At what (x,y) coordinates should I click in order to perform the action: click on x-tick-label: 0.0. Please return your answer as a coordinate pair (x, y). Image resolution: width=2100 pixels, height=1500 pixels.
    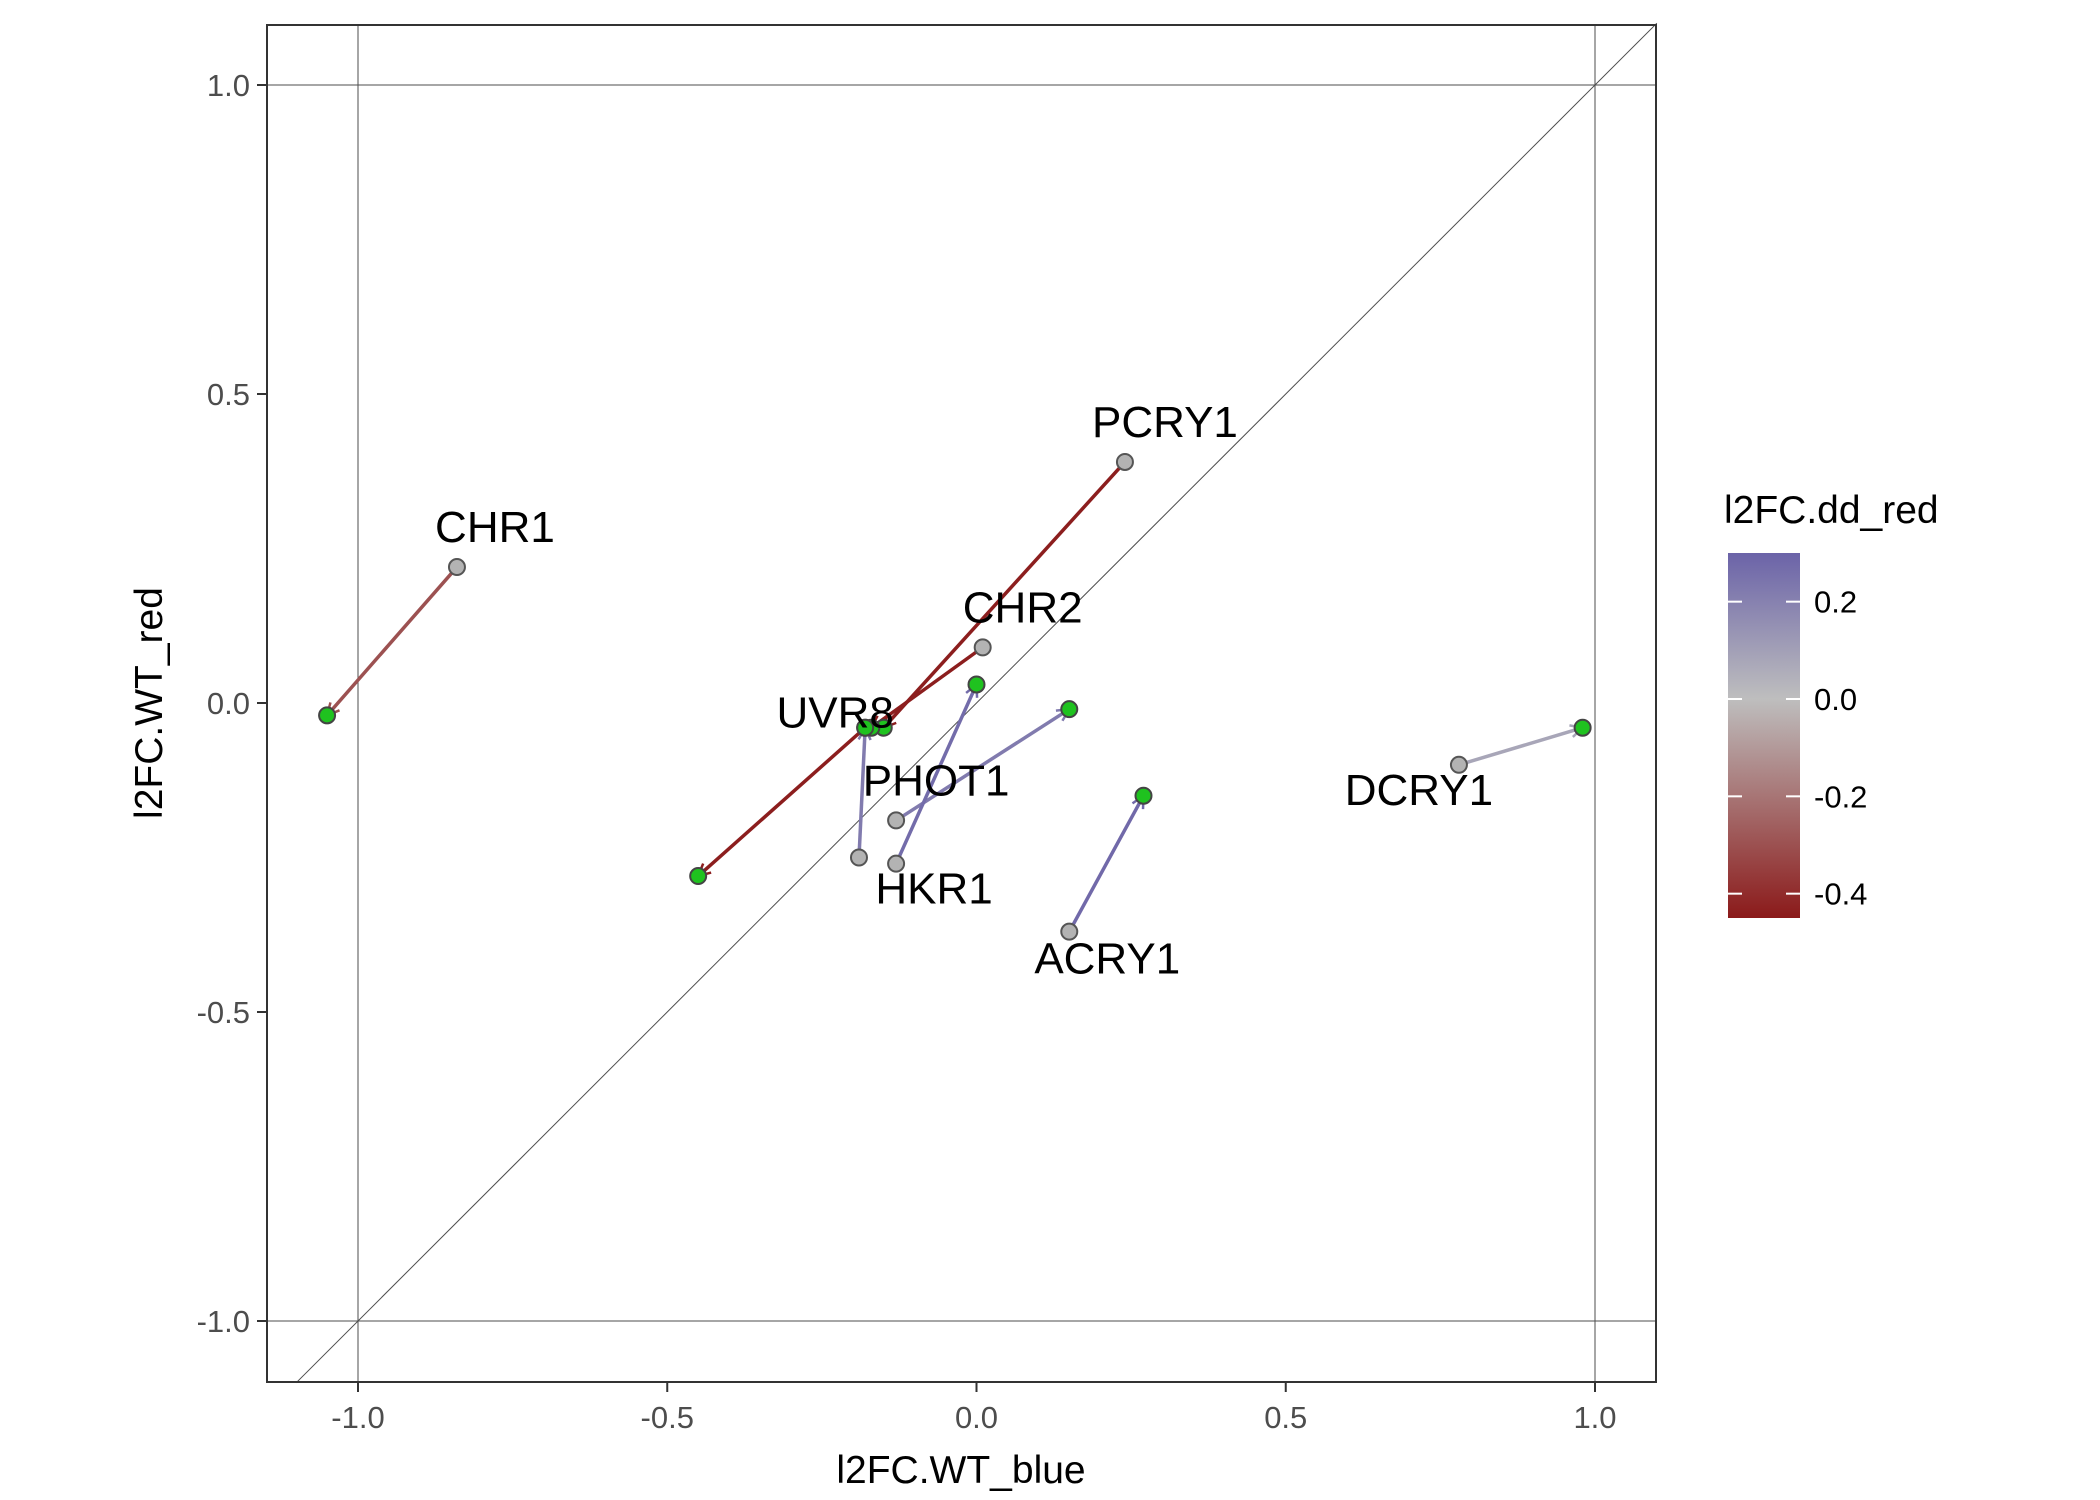
    Looking at the image, I should click on (976, 1417).